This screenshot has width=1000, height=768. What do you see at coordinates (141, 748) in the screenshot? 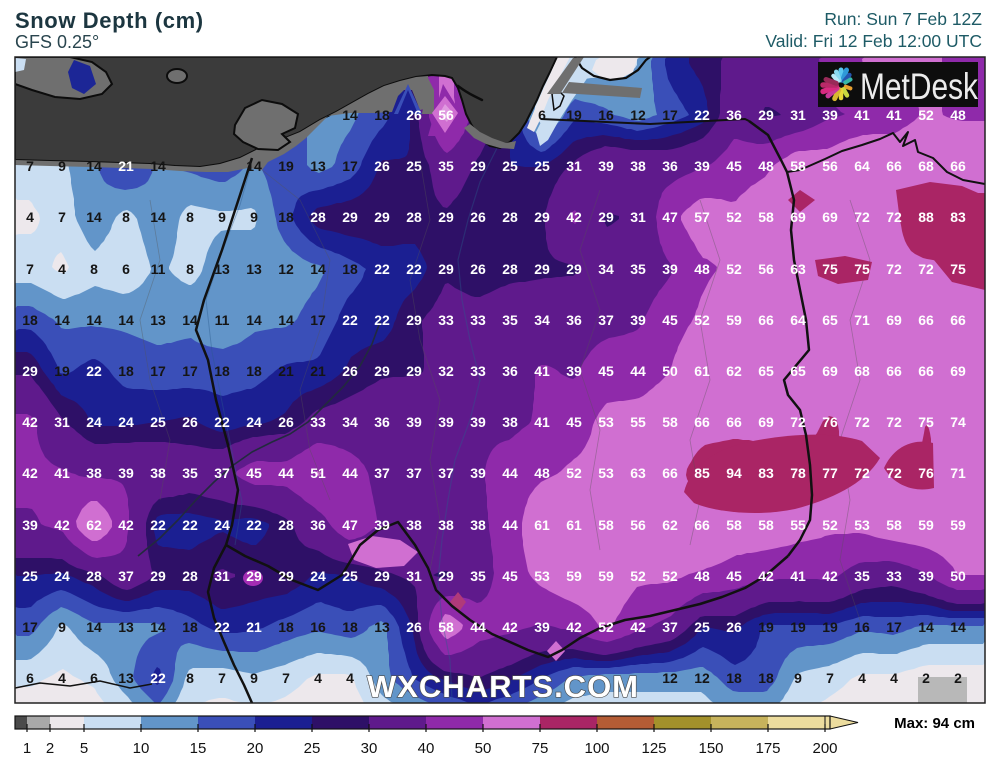
I see `svg-text: 10` at bounding box center [141, 748].